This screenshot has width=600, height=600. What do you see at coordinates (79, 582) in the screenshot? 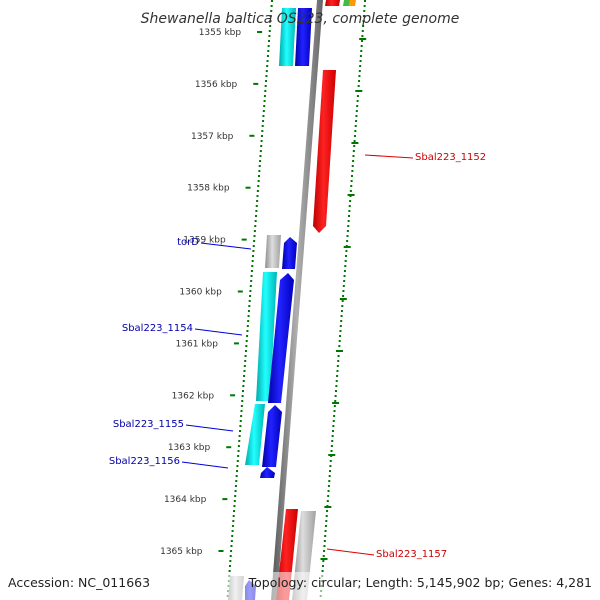
I see `accession-text: Accession: NC_011663` at bounding box center [79, 582].